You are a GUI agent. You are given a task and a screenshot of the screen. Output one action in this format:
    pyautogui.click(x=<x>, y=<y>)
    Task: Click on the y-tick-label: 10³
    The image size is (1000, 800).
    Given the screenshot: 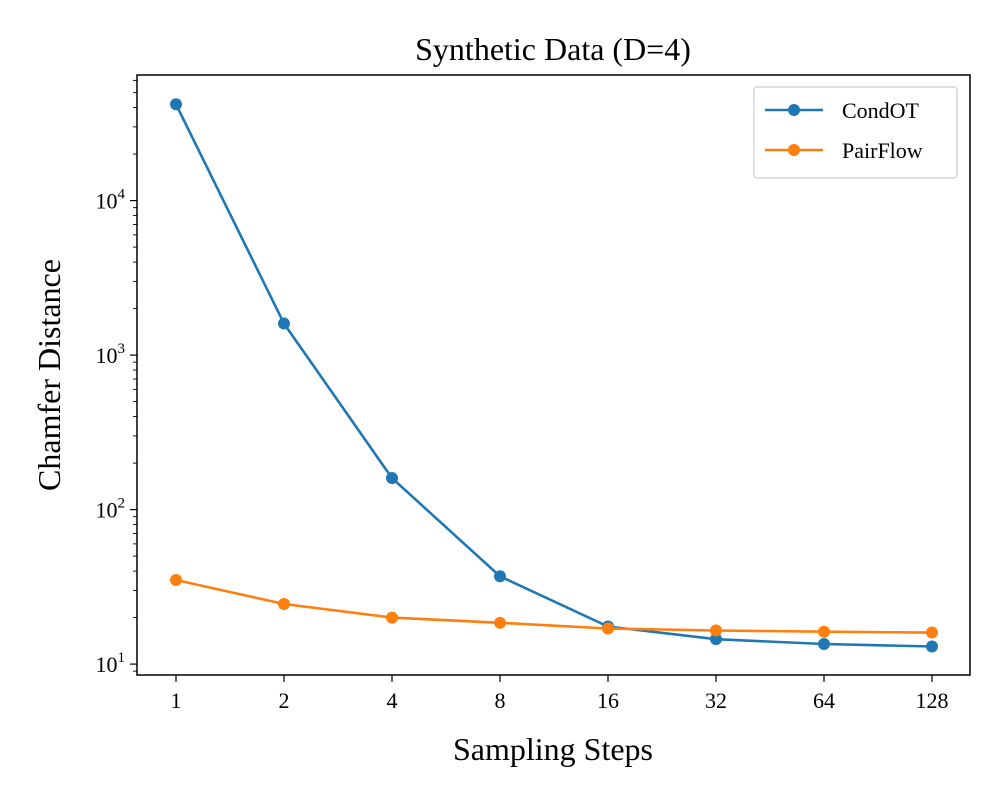 What is the action you would take?
    pyautogui.click(x=111, y=354)
    